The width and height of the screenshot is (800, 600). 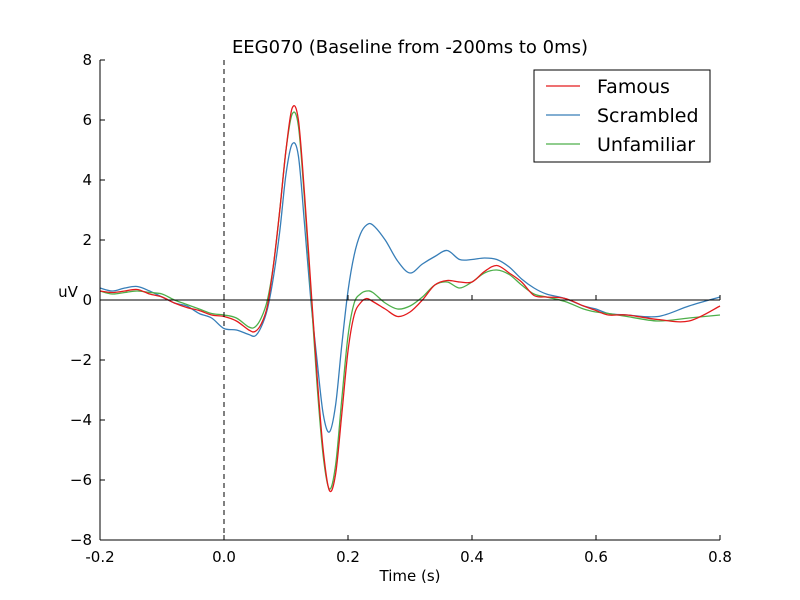 I want to click on x-tick-label: 0.4, so click(x=472, y=557).